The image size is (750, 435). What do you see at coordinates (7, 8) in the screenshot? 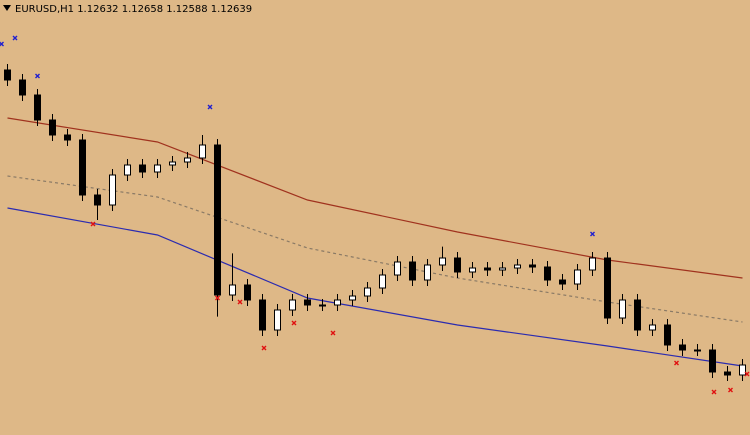
I see `symbol-arrow` at bounding box center [7, 8].